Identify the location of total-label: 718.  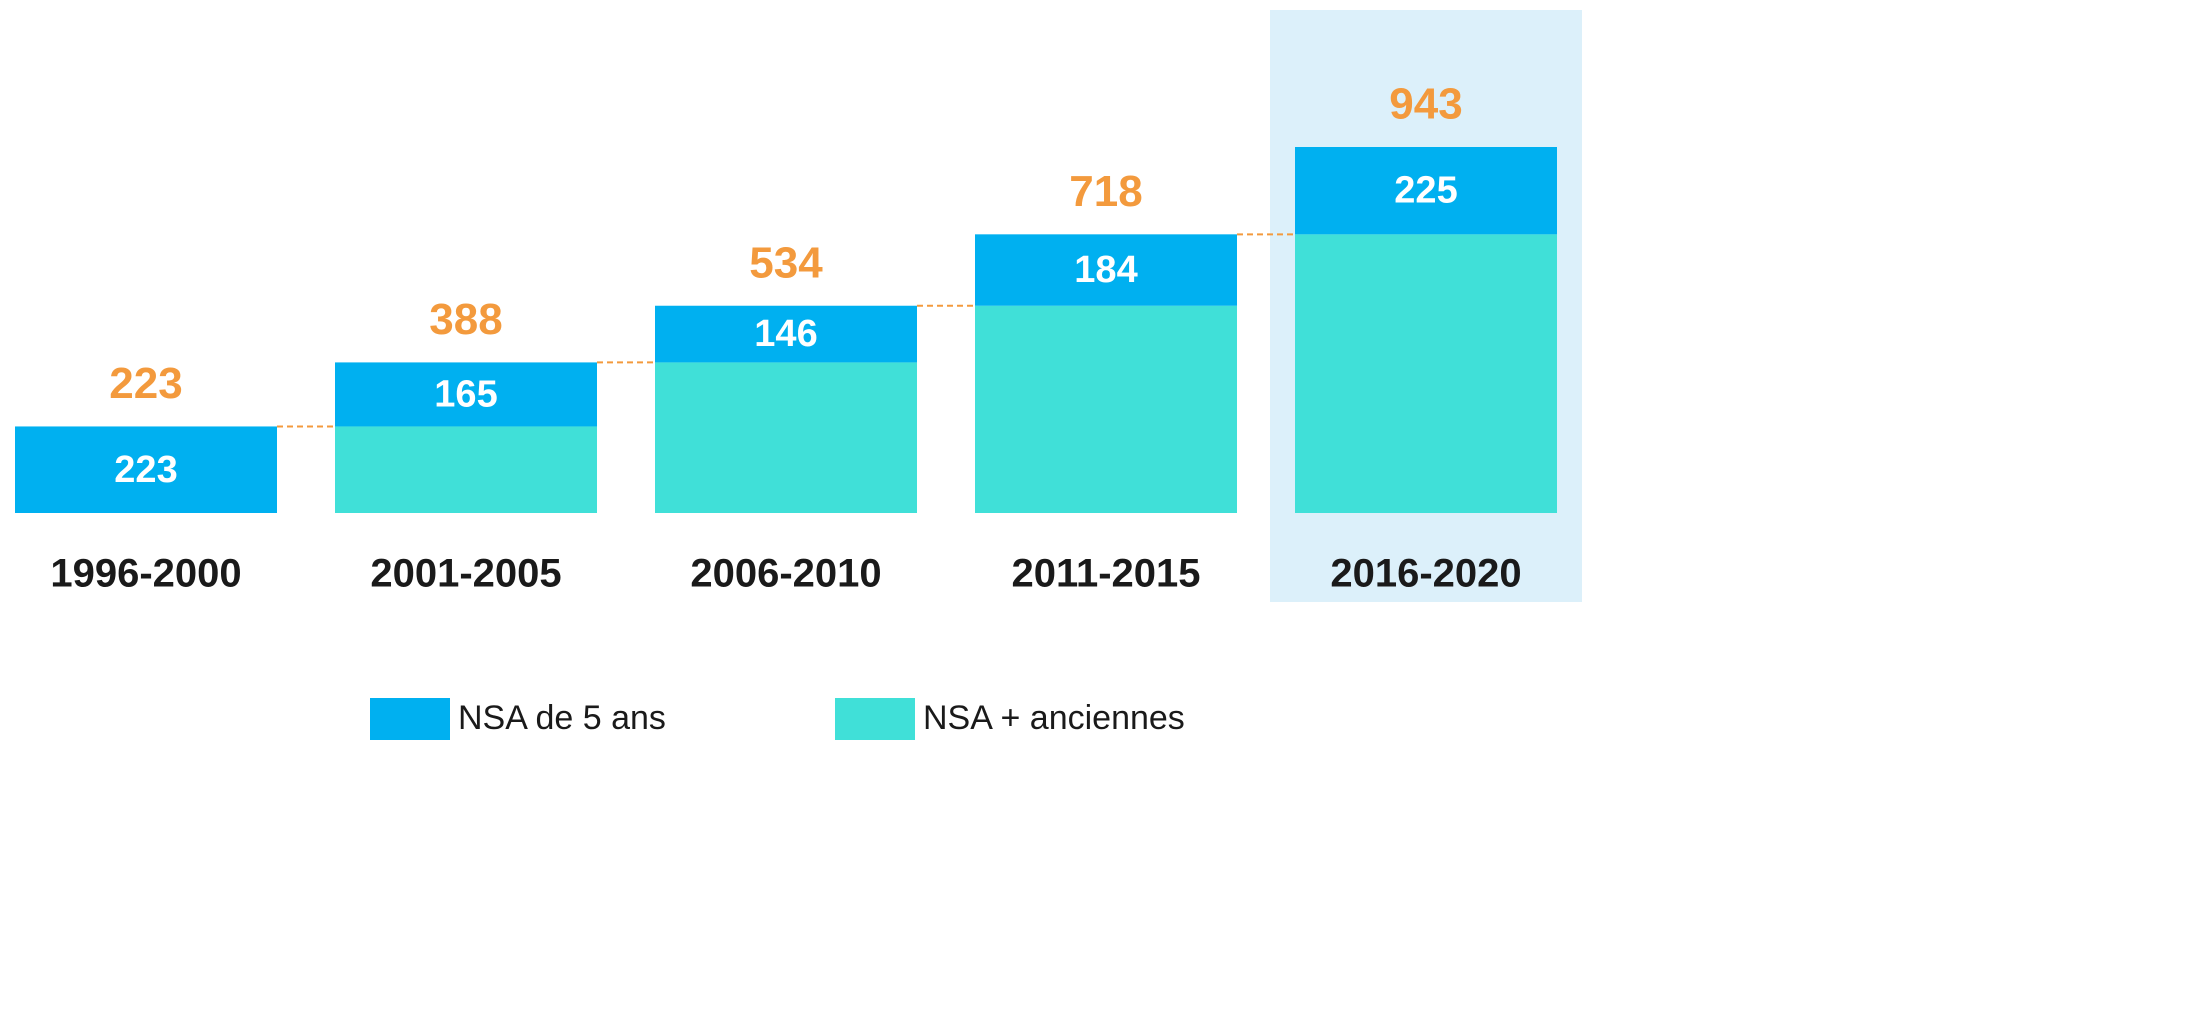
(1105, 191).